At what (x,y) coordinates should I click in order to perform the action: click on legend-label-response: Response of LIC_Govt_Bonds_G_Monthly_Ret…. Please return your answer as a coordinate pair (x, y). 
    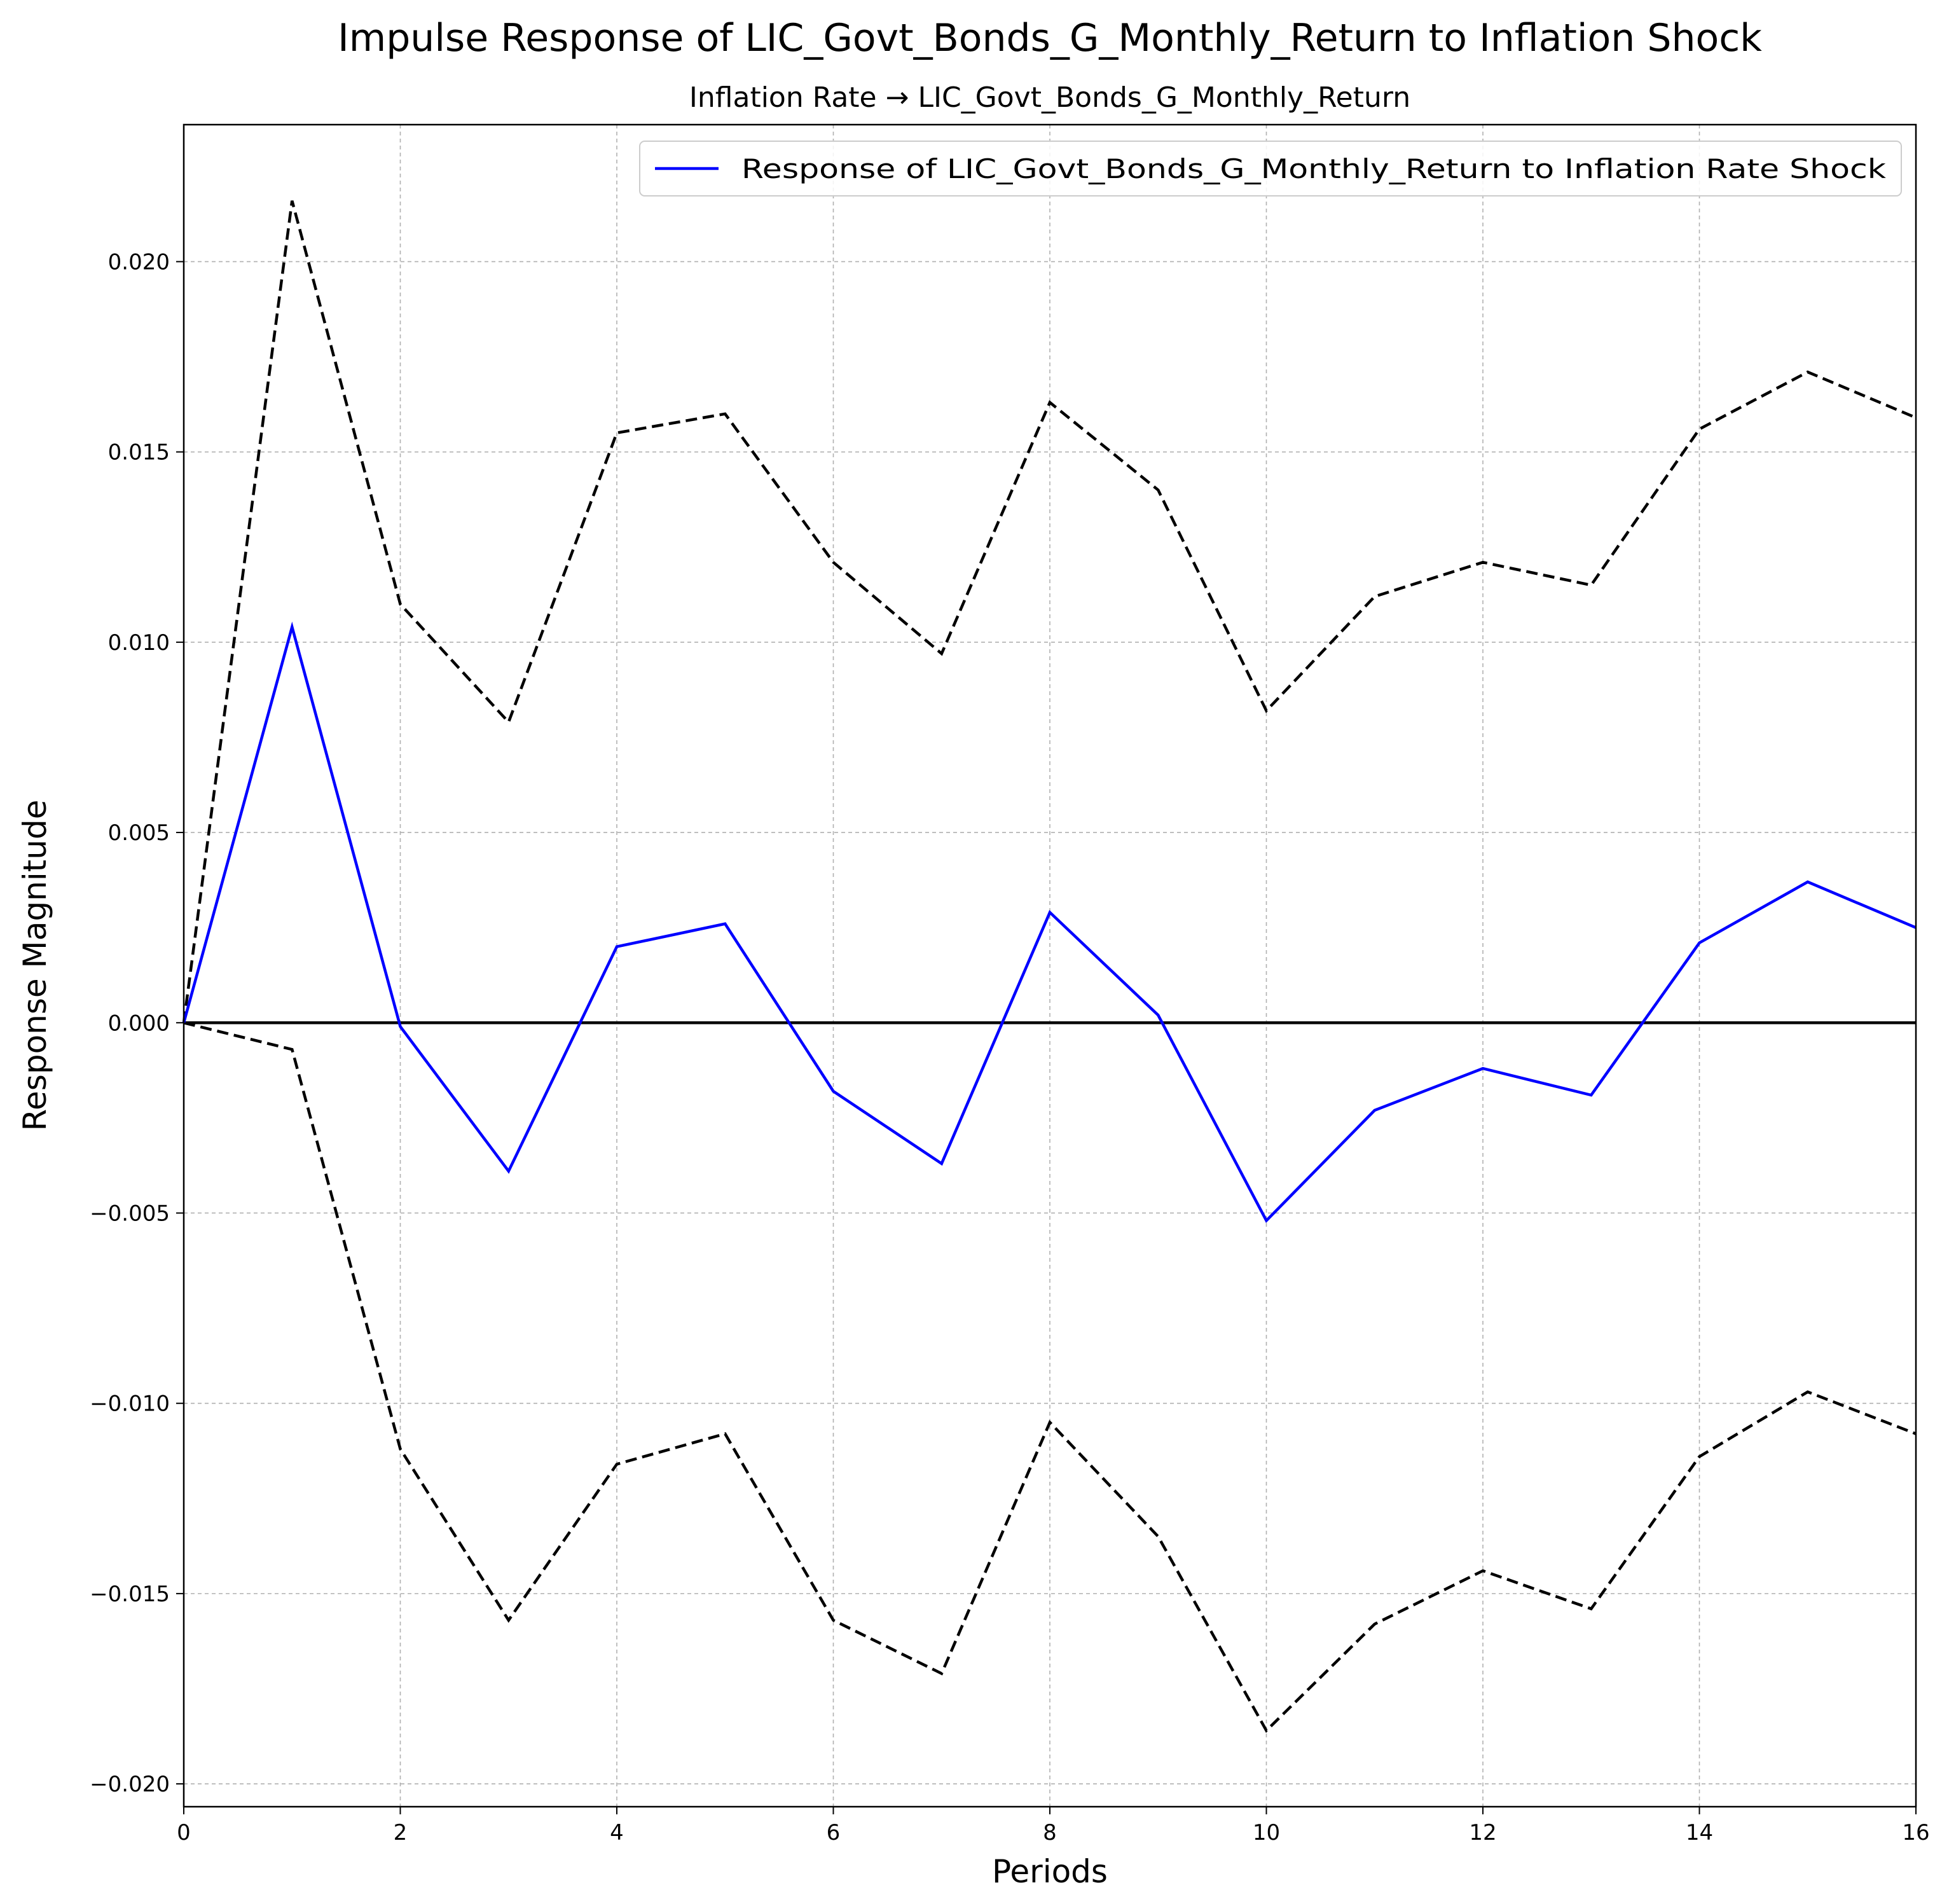
    Looking at the image, I should click on (1314, 168).